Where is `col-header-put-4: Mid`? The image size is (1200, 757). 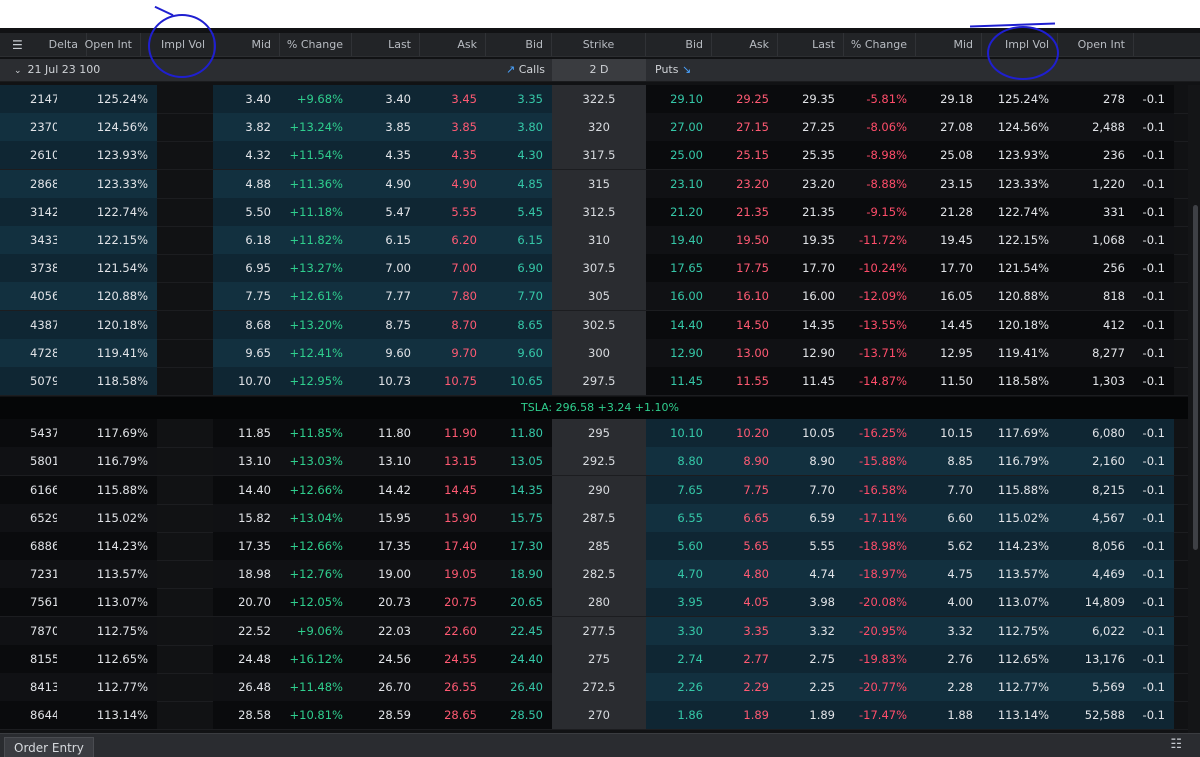 col-header-put-4: Mid is located at coordinates (949, 44).